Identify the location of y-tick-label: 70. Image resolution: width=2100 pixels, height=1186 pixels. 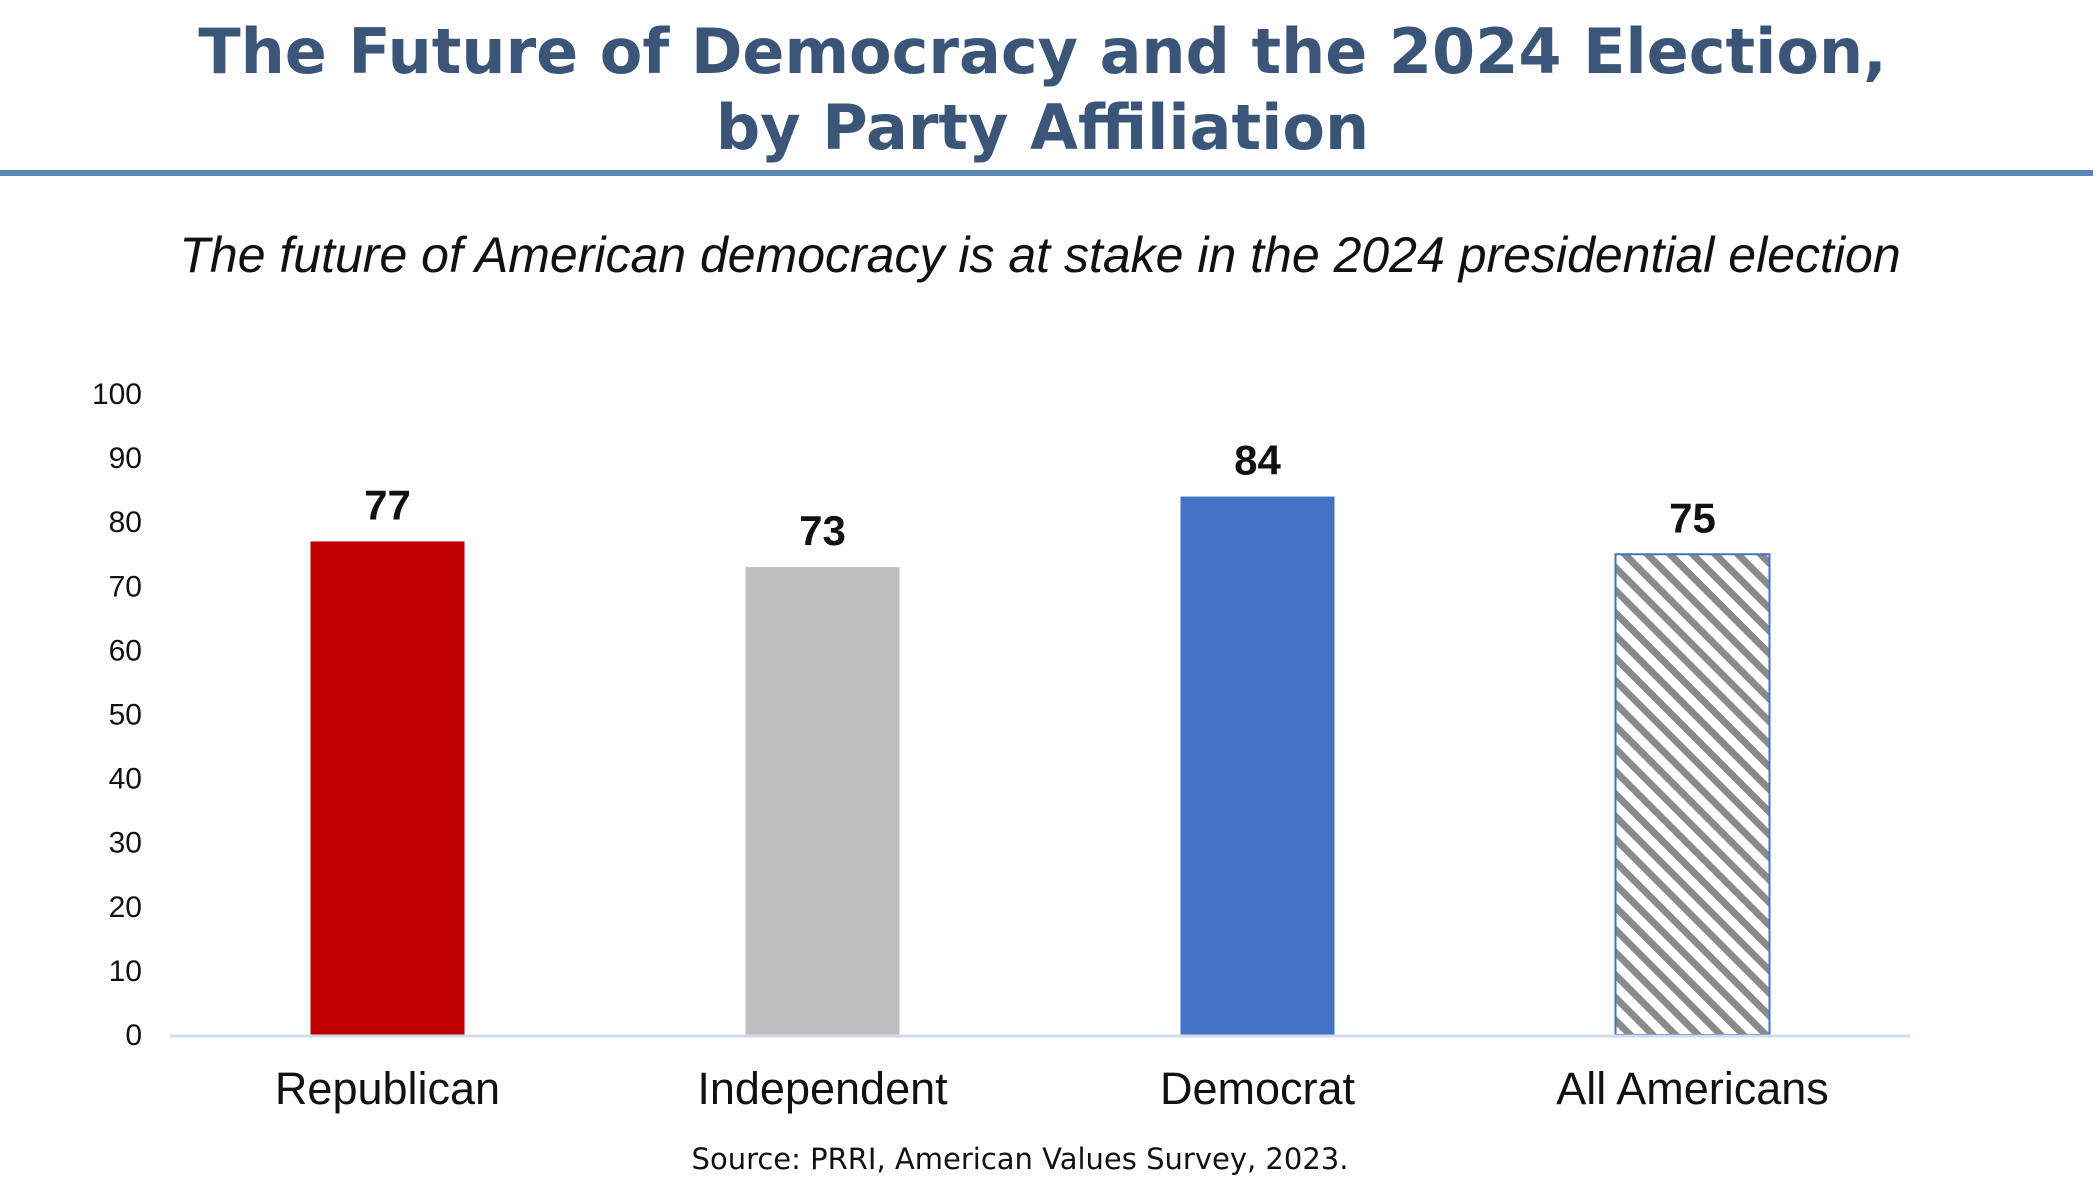
(125, 586).